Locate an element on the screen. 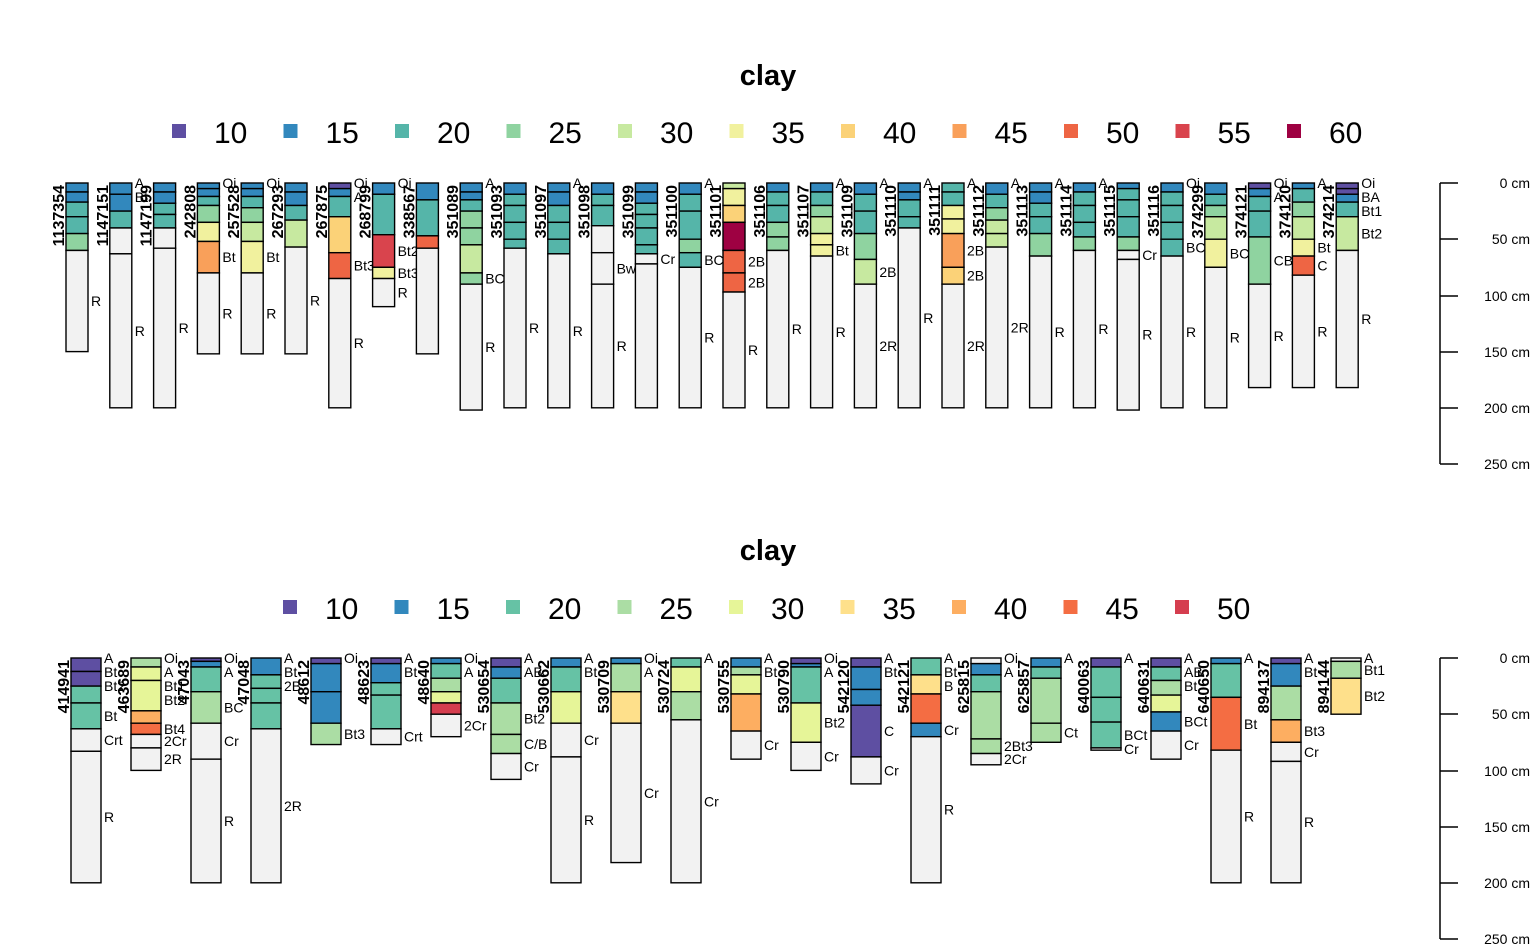 The width and height of the screenshot is (1536, 950). legend-label-10: 10 is located at coordinates (341, 609).